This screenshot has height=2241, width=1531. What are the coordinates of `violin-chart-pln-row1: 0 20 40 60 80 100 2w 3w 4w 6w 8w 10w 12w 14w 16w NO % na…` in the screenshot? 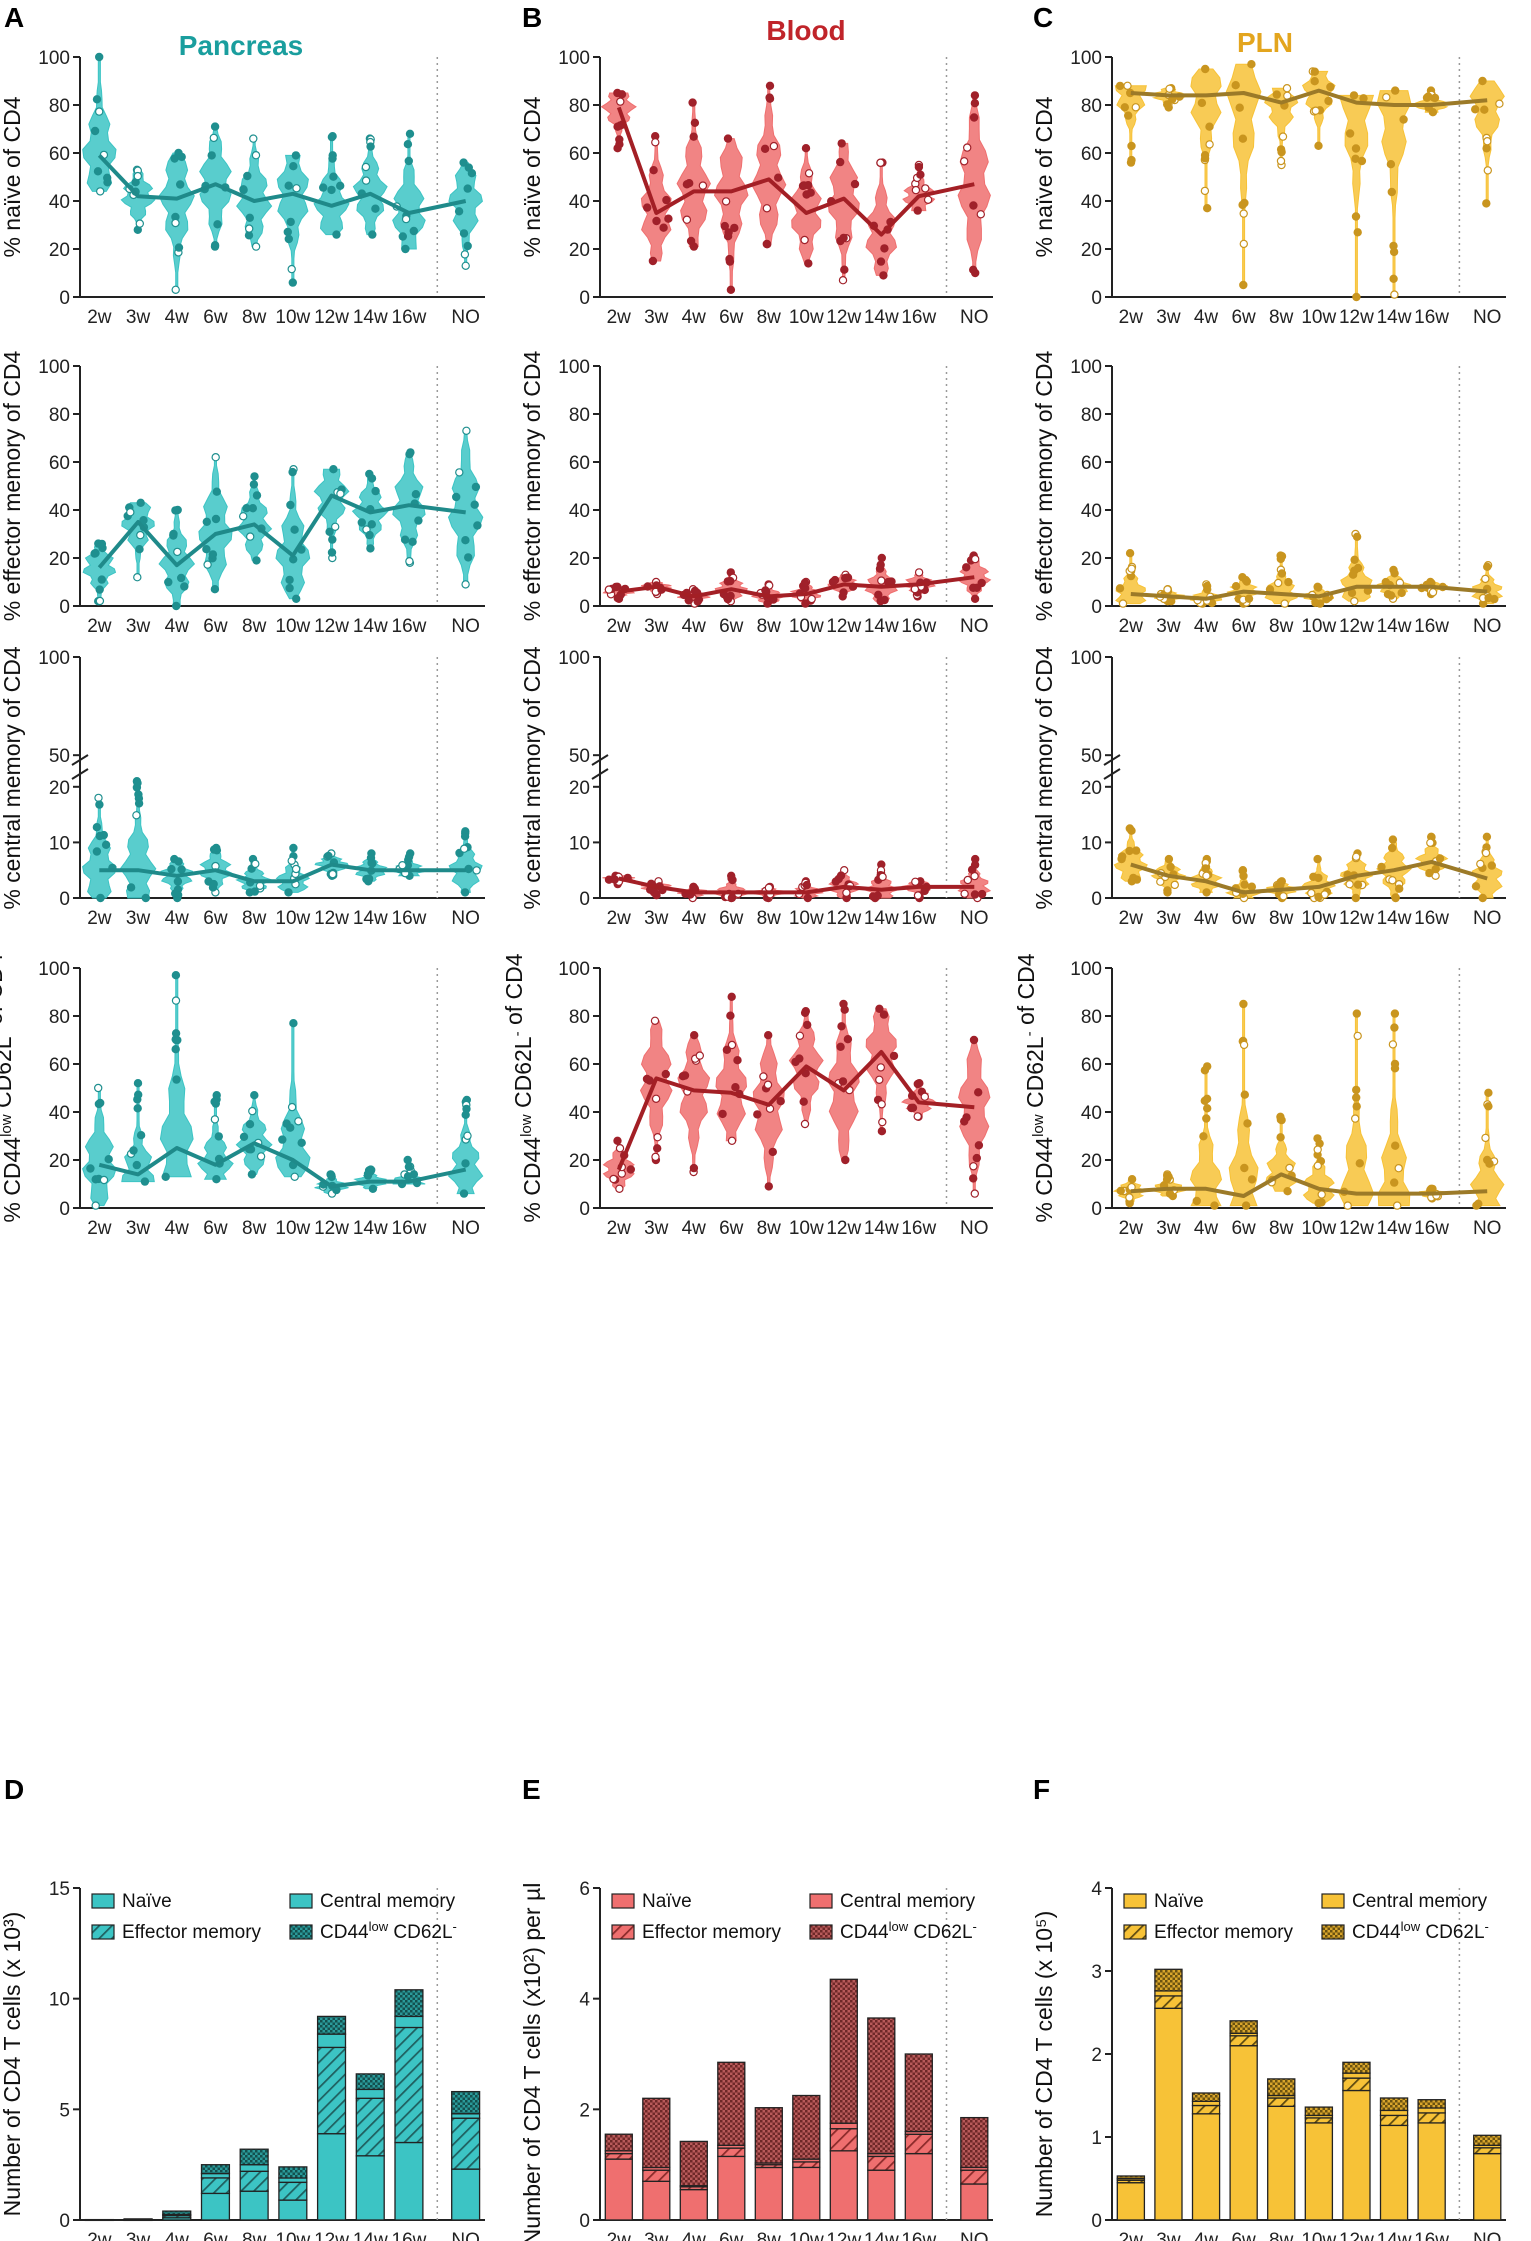 It's located at (1268, 188).